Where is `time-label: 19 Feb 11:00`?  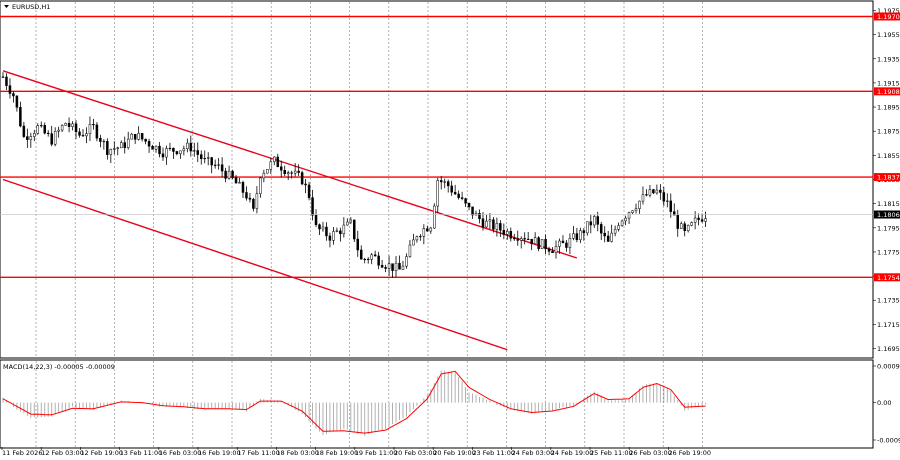
time-label: 19 Feb 11:00 is located at coordinates (376, 453).